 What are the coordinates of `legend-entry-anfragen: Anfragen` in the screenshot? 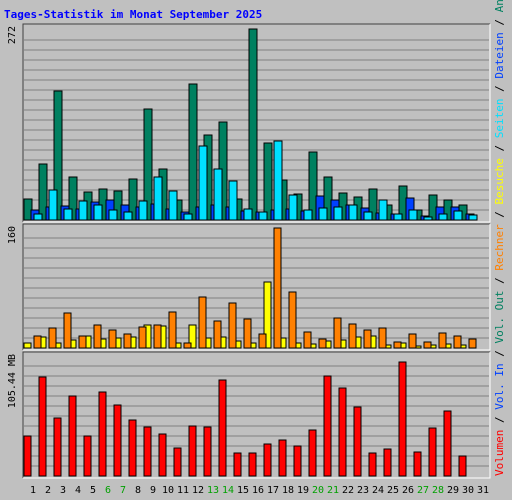 It's located at (499, 6).